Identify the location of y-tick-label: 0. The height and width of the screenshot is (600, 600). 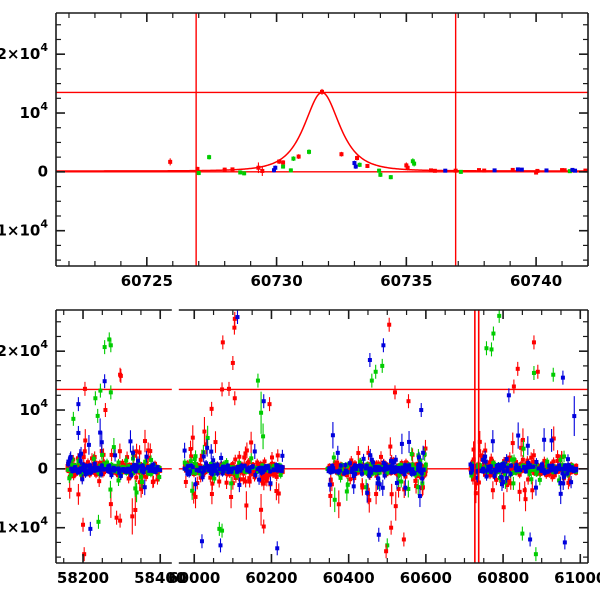
(43, 468).